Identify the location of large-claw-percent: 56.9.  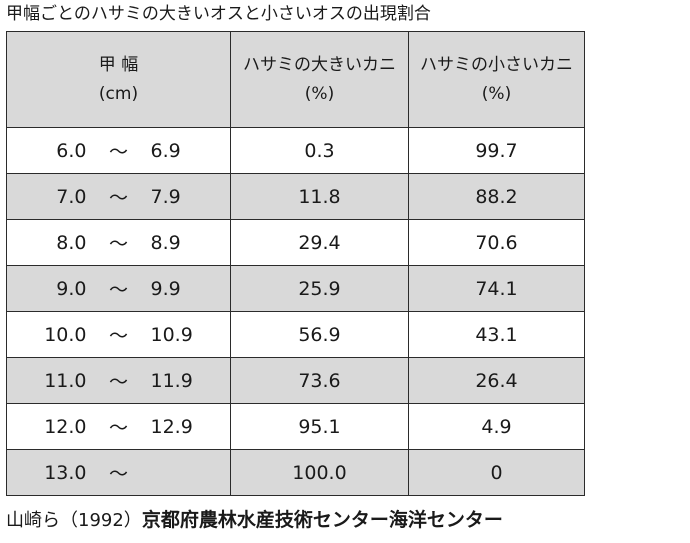
(319, 334).